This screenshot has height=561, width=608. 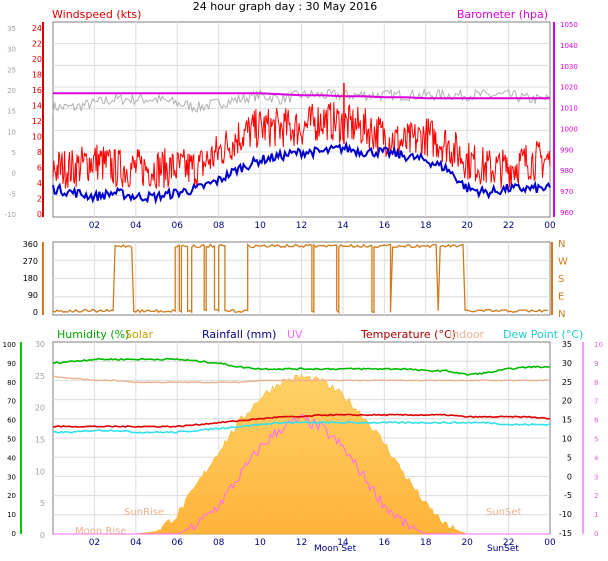 I want to click on humidity-y-tick: 60, so click(x=11, y=421).